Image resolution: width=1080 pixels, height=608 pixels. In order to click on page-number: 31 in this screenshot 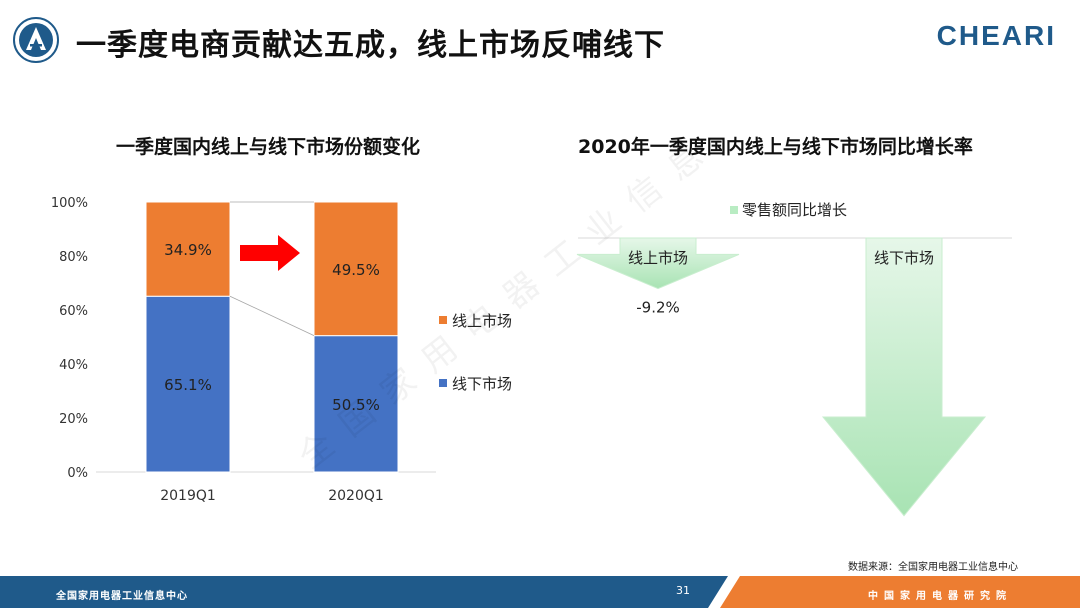, I will do `click(683, 590)`.